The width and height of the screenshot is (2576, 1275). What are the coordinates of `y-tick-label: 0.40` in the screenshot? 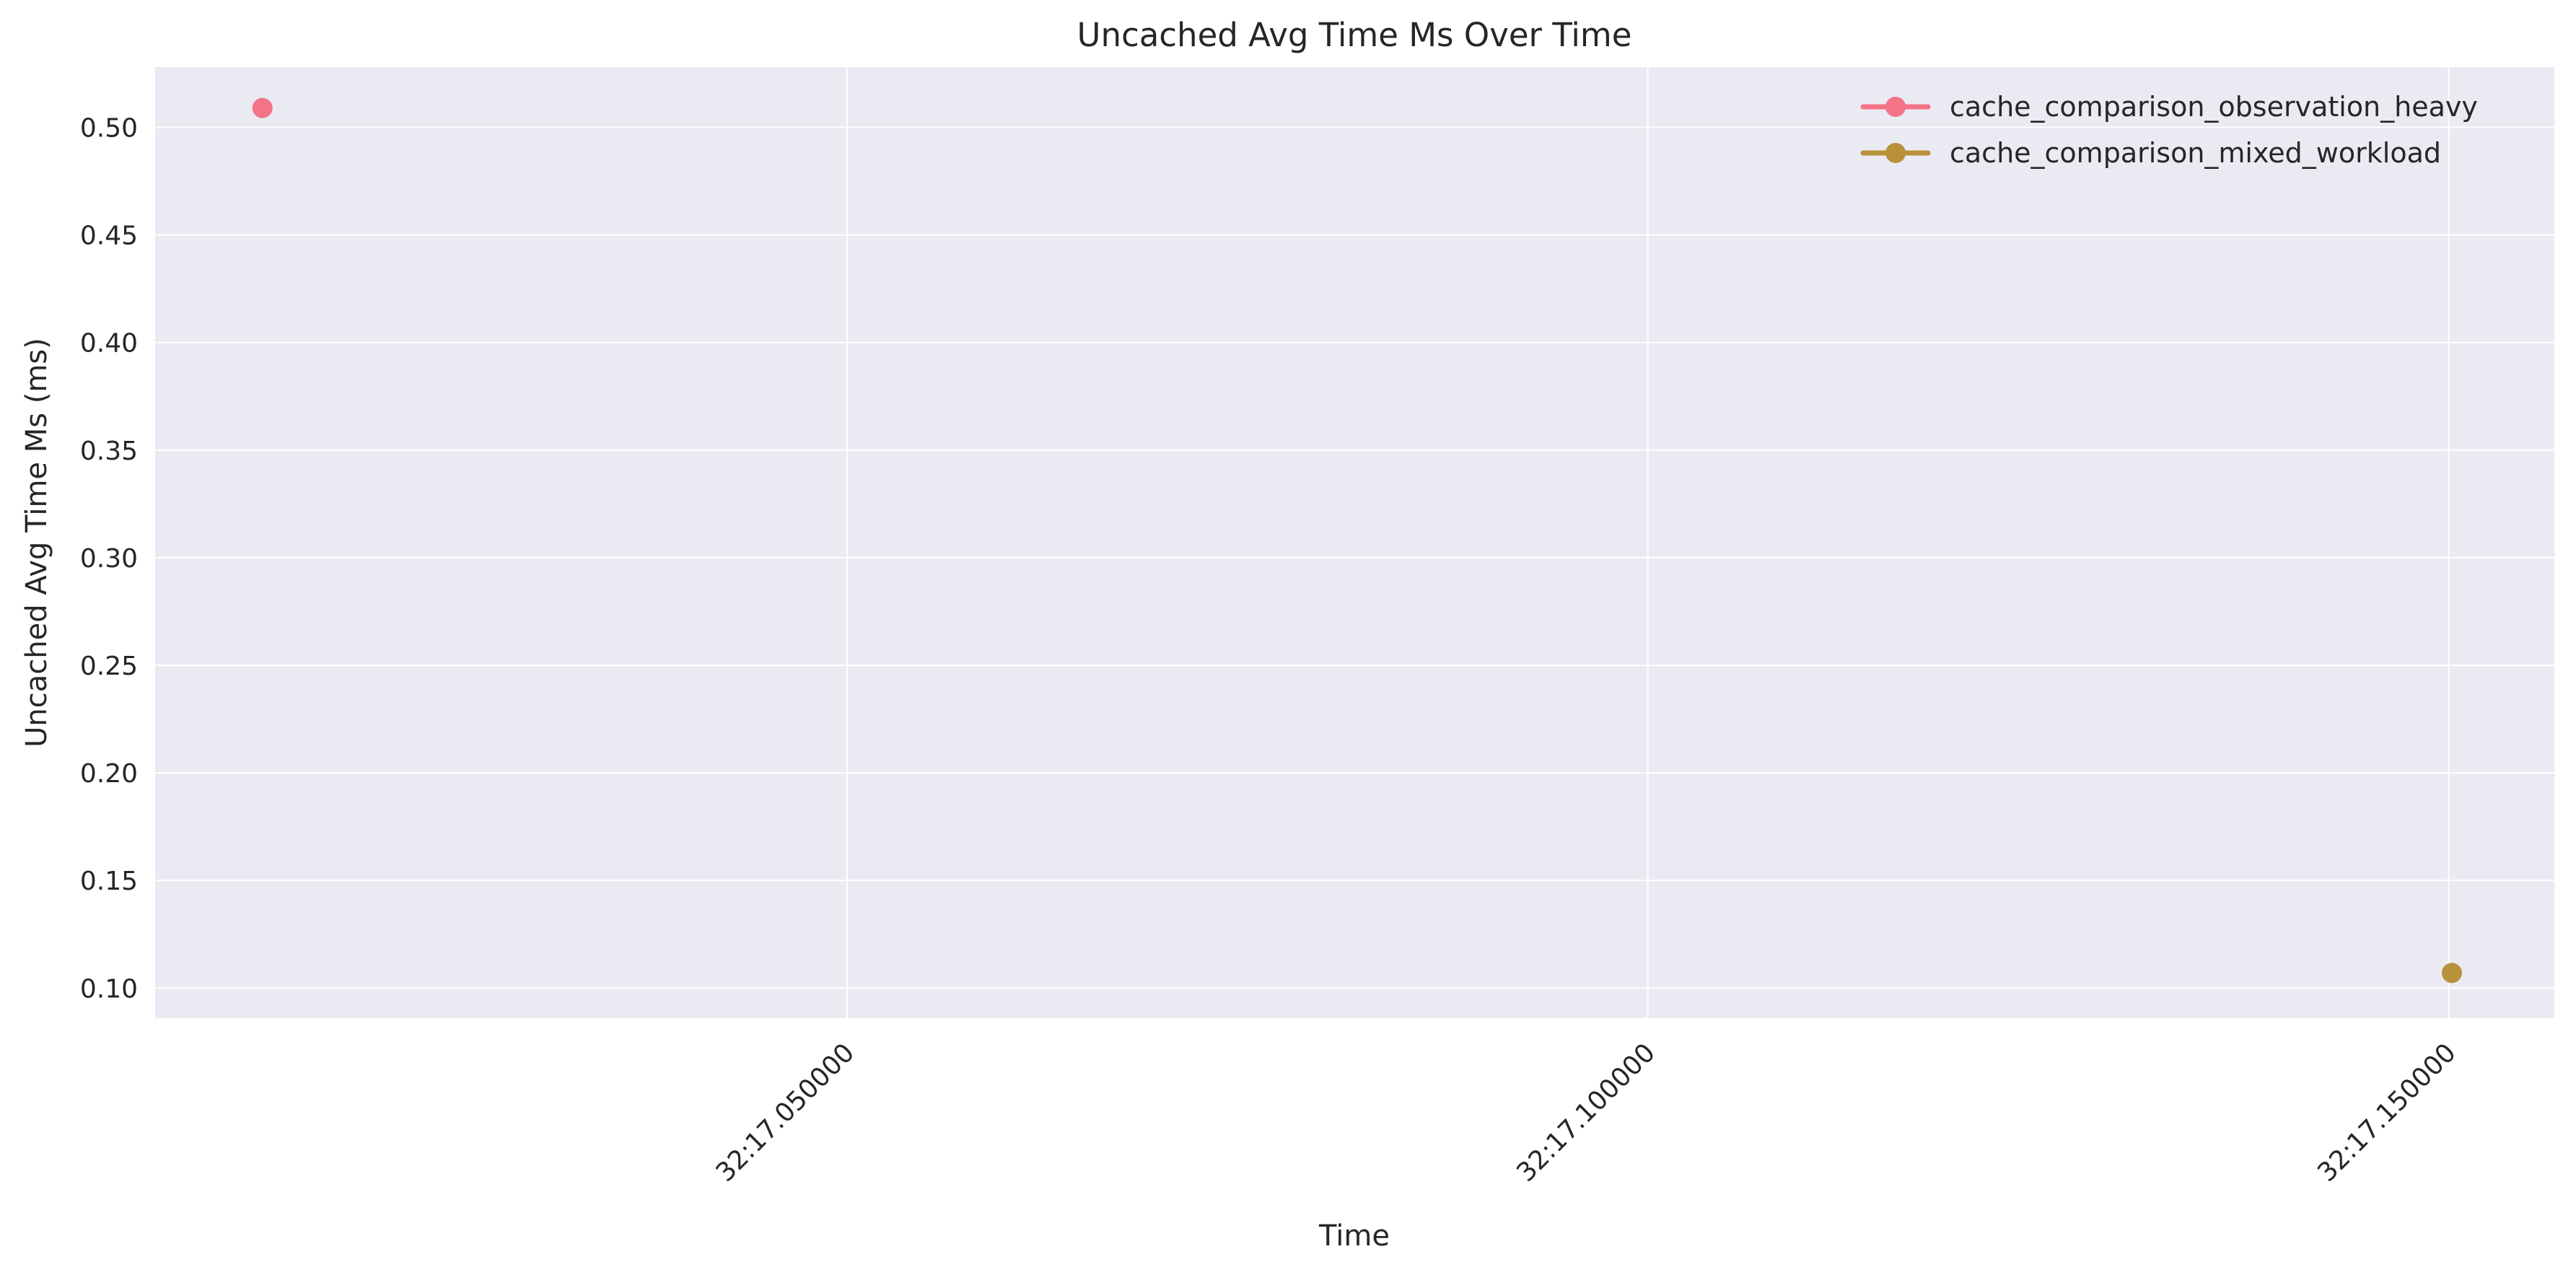 It's located at (109, 344).